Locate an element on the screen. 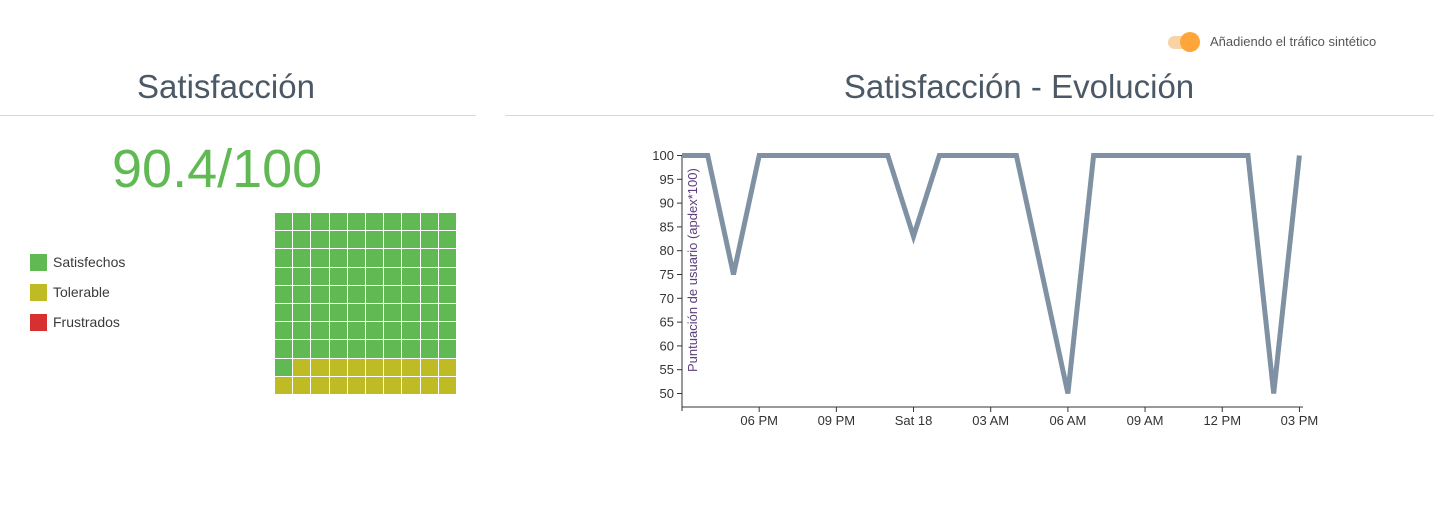 Image resolution: width=1434 pixels, height=518 pixels. legend-label-tolerable: Tolerable is located at coordinates (81, 292).